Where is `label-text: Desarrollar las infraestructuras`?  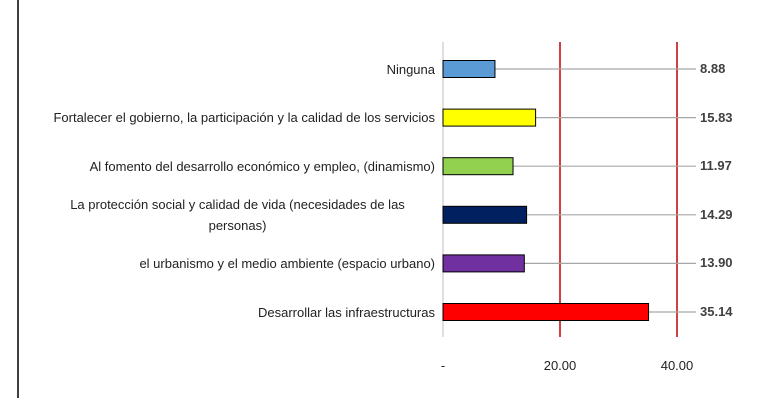
label-text: Desarrollar las infraestructuras is located at coordinates (346, 312).